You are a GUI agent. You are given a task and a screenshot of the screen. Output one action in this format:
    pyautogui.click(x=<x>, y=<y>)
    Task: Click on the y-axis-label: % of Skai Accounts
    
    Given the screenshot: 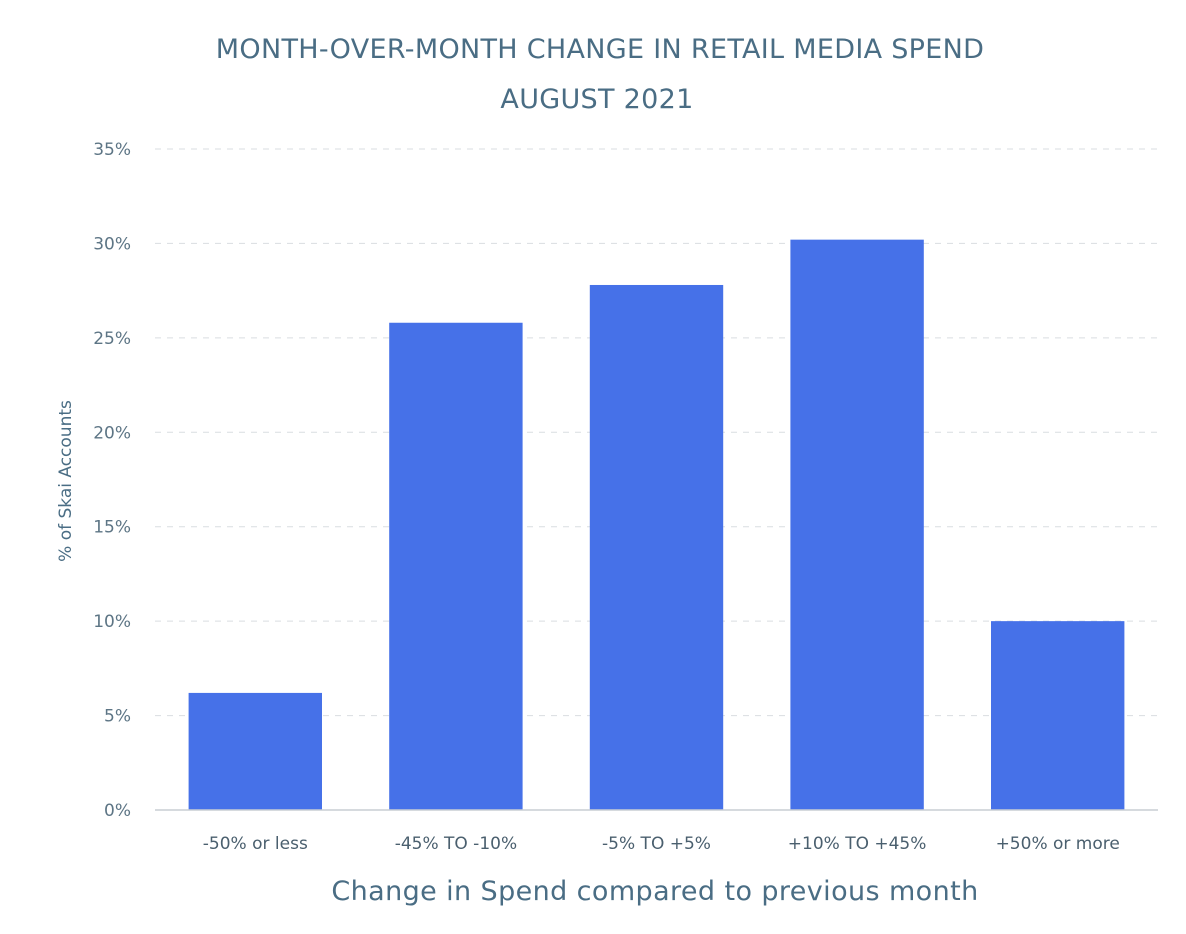 What is the action you would take?
    pyautogui.click(x=66, y=481)
    